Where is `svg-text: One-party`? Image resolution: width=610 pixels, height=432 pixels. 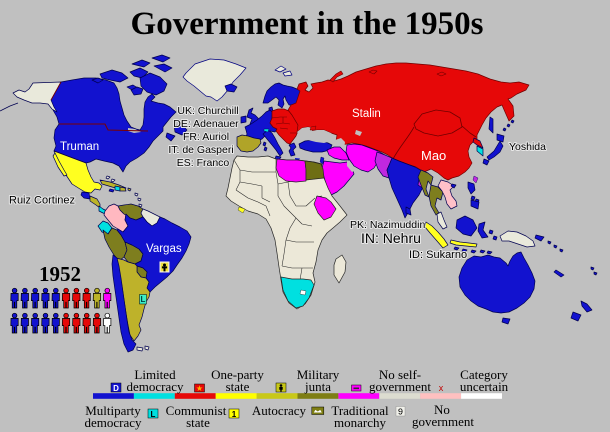 svg-text: One-party is located at coordinates (237, 374).